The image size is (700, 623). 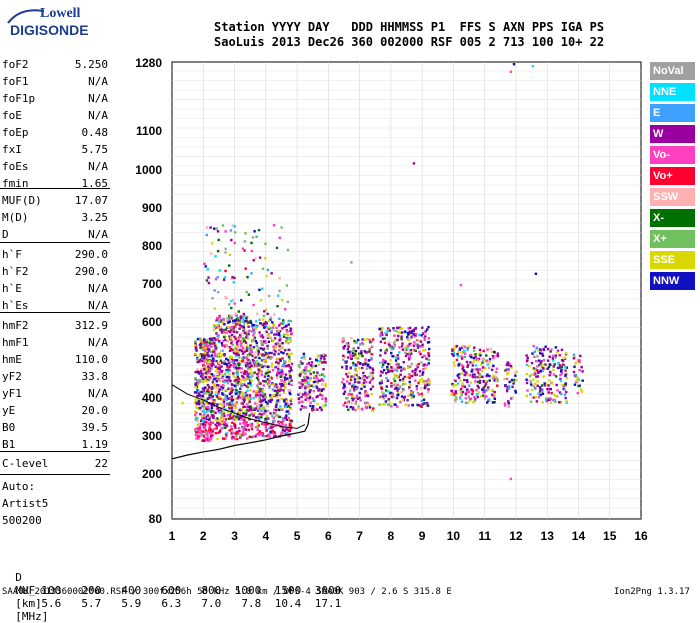 I want to click on param-name: yF2, so click(x=12, y=376).